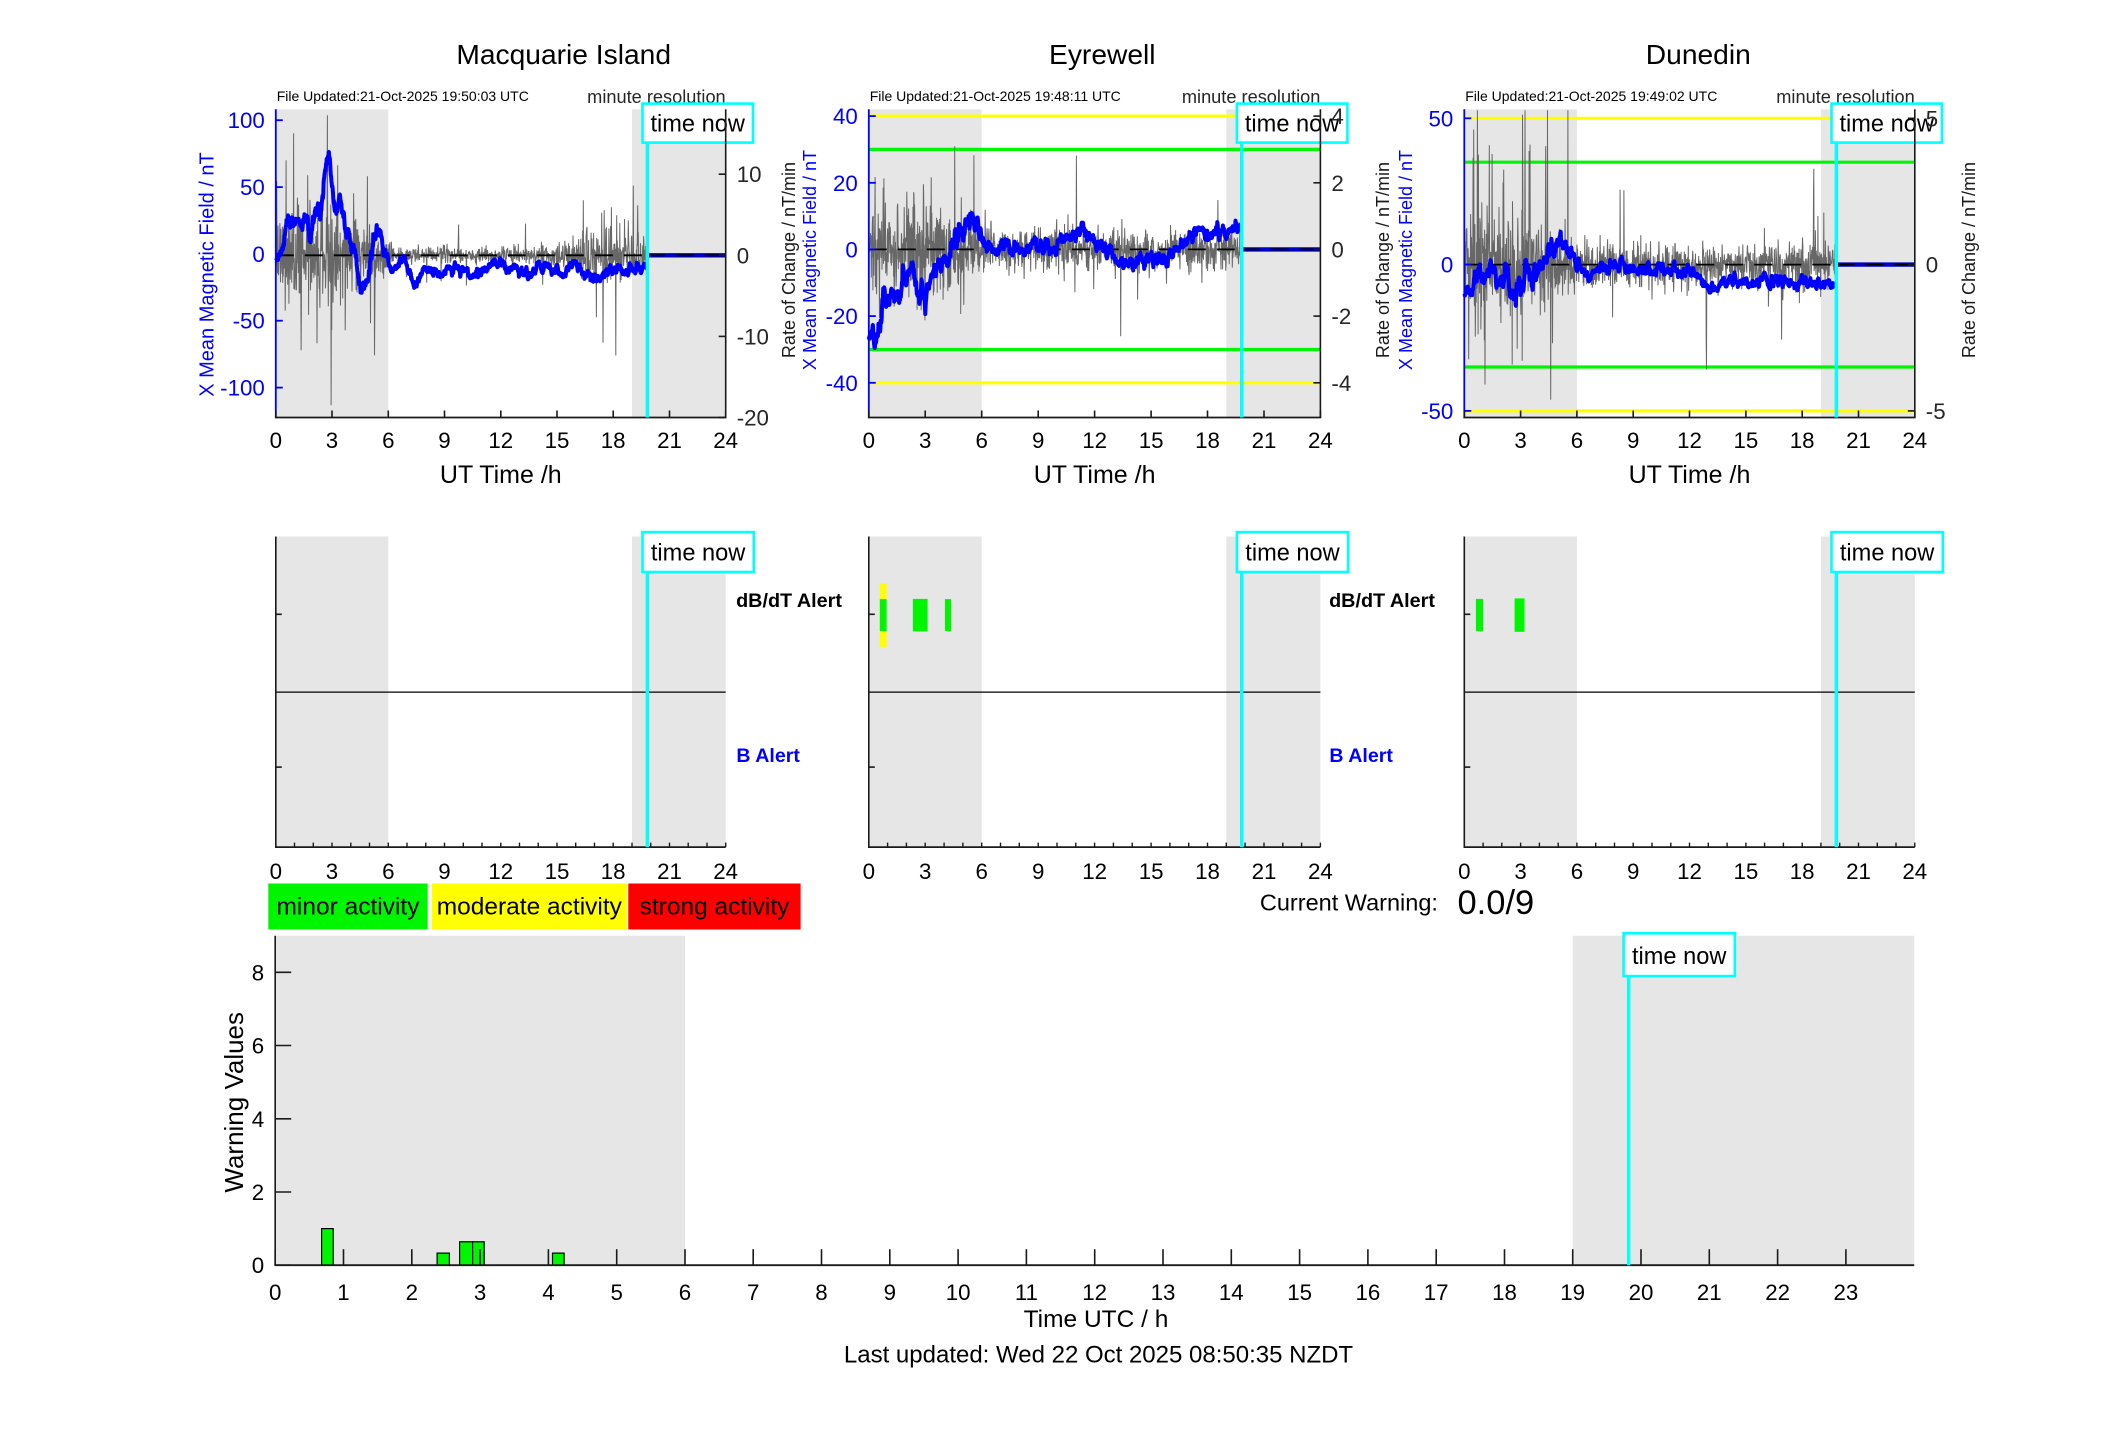 The image size is (2117, 1437). Describe the element at coordinates (234, 1102) in the screenshot. I see `svg-text: Warning Values` at that location.